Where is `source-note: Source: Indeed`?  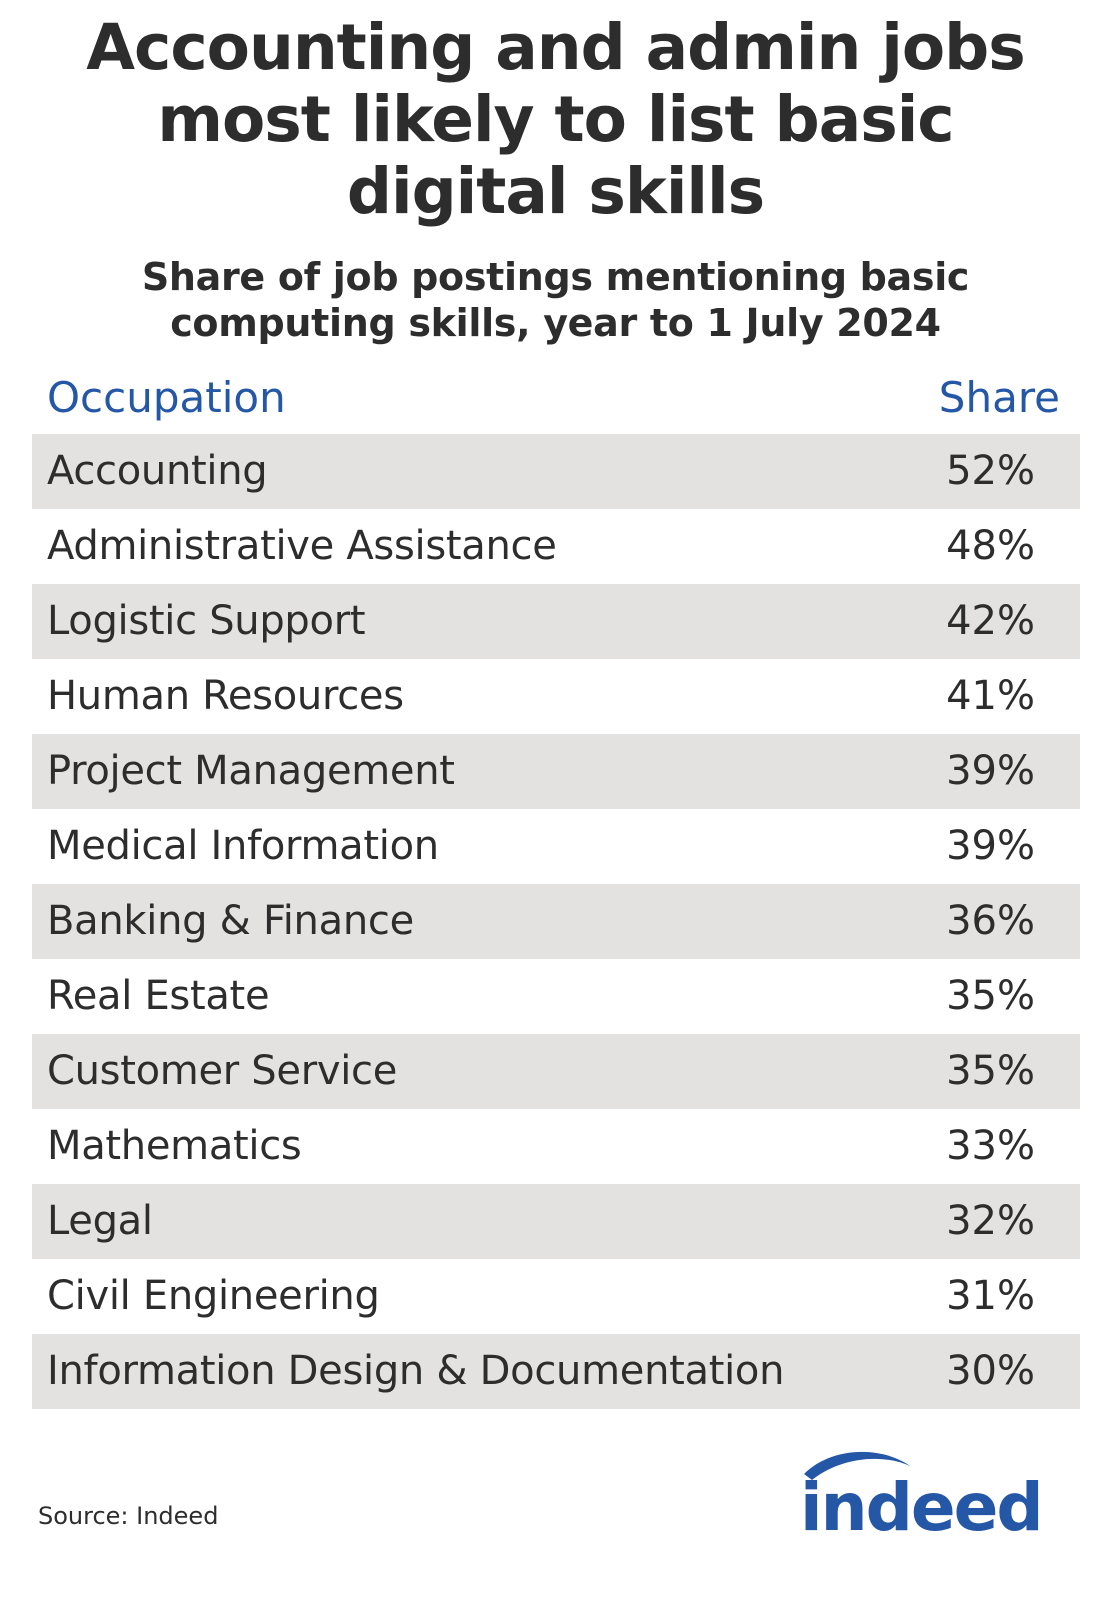
source-note: Source: Indeed is located at coordinates (128, 1516).